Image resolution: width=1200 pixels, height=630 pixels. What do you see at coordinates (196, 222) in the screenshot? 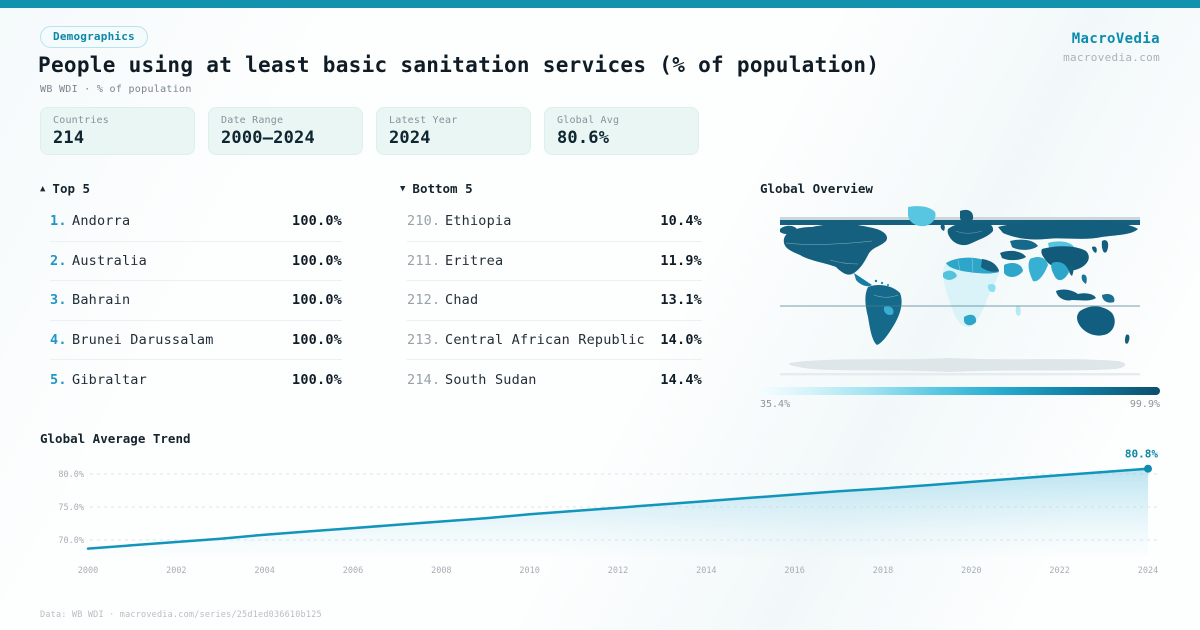
I see `list-item: 1. Andorra 100.0%` at bounding box center [196, 222].